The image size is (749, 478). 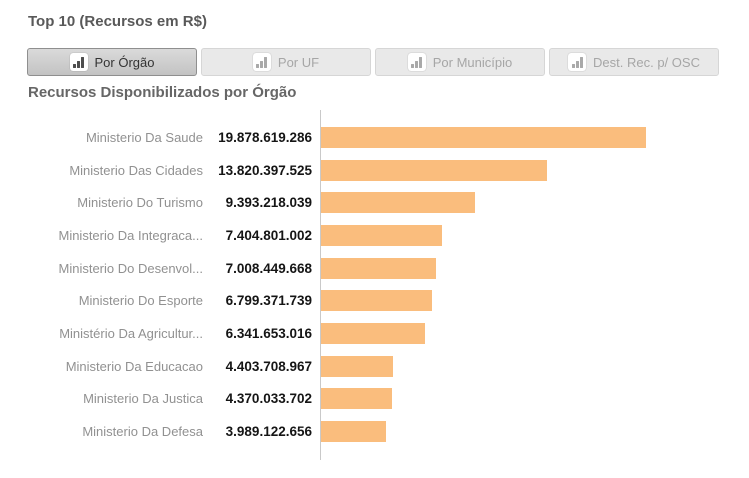 What do you see at coordinates (268, 366) in the screenshot?
I see `value-label: 4.403.708.967` at bounding box center [268, 366].